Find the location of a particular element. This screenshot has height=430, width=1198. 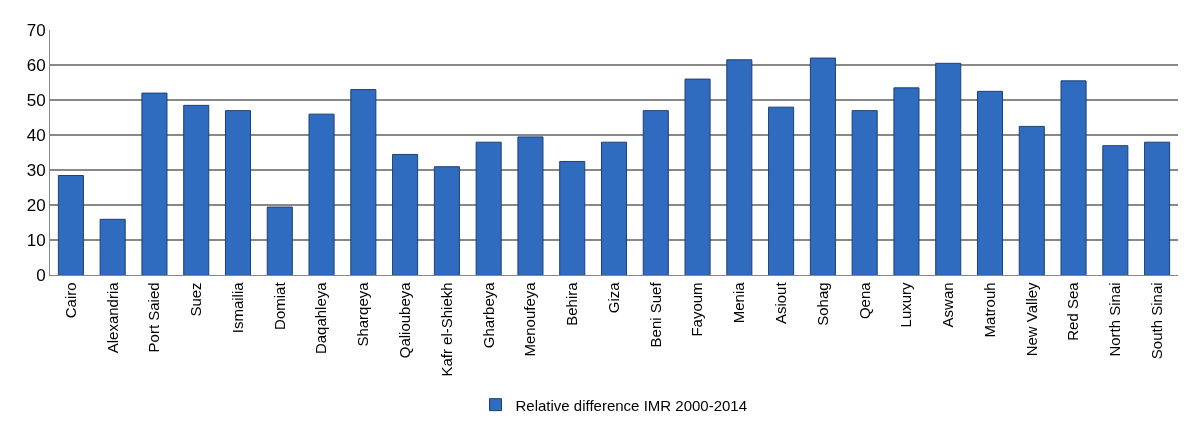

x-tick-label: Cairo is located at coordinates (70, 300).